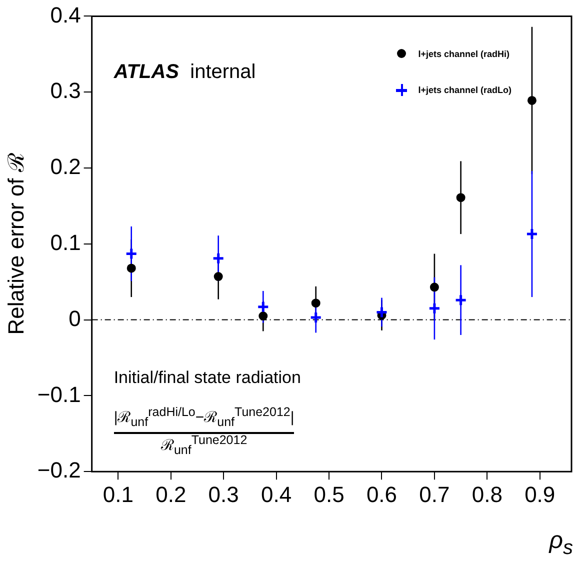 The width and height of the screenshot is (579, 562). What do you see at coordinates (434, 494) in the screenshot?
I see `x-tick-label: 0.7` at bounding box center [434, 494].